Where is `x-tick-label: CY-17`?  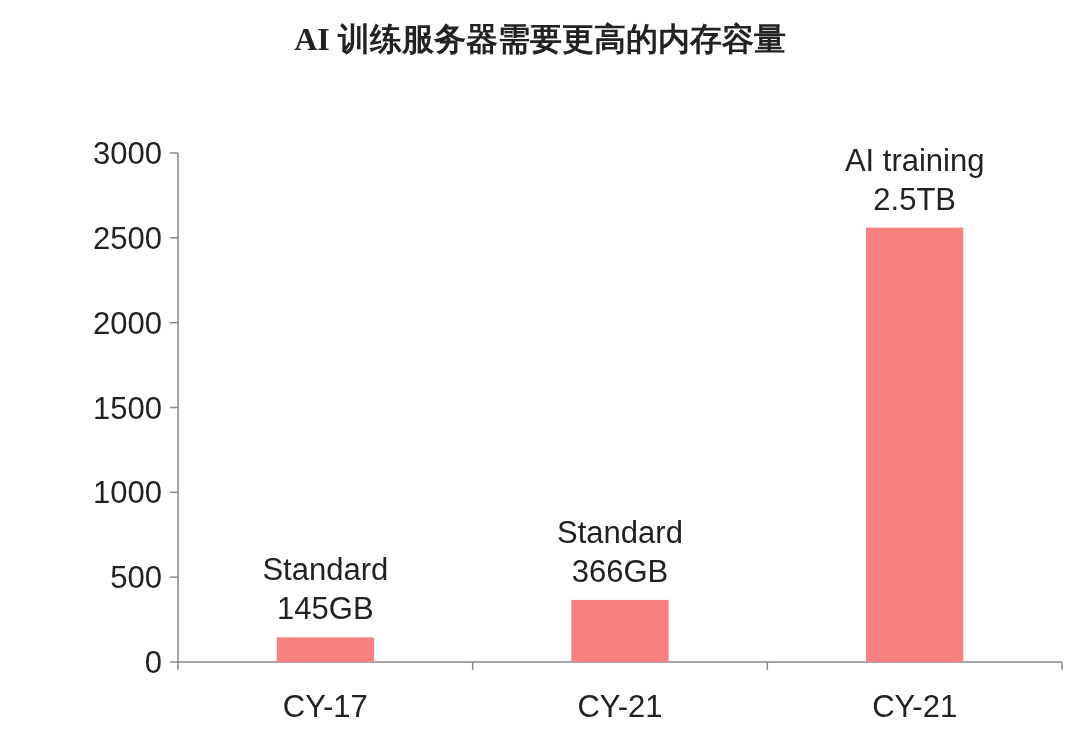 x-tick-label: CY-17 is located at coordinates (325, 706).